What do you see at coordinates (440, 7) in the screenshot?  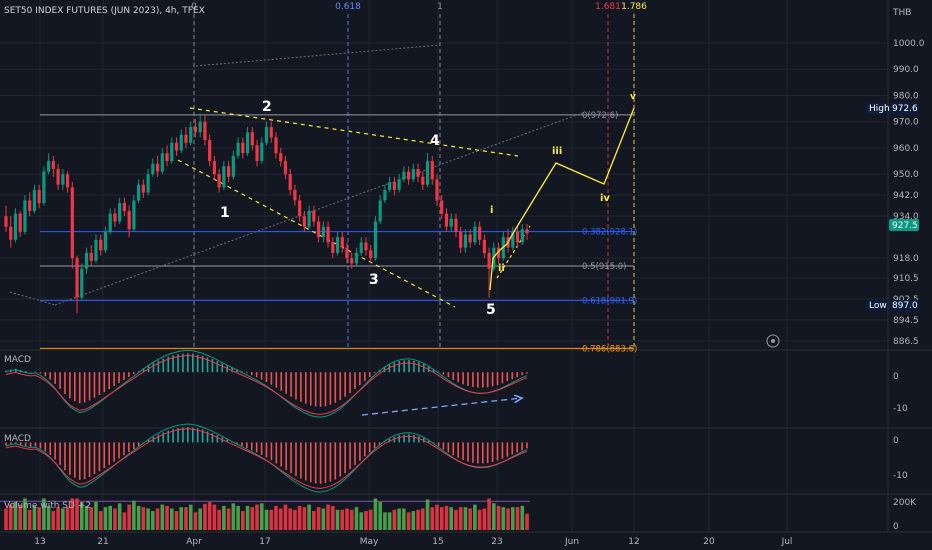 I see `fib-time-label: 1` at bounding box center [440, 7].